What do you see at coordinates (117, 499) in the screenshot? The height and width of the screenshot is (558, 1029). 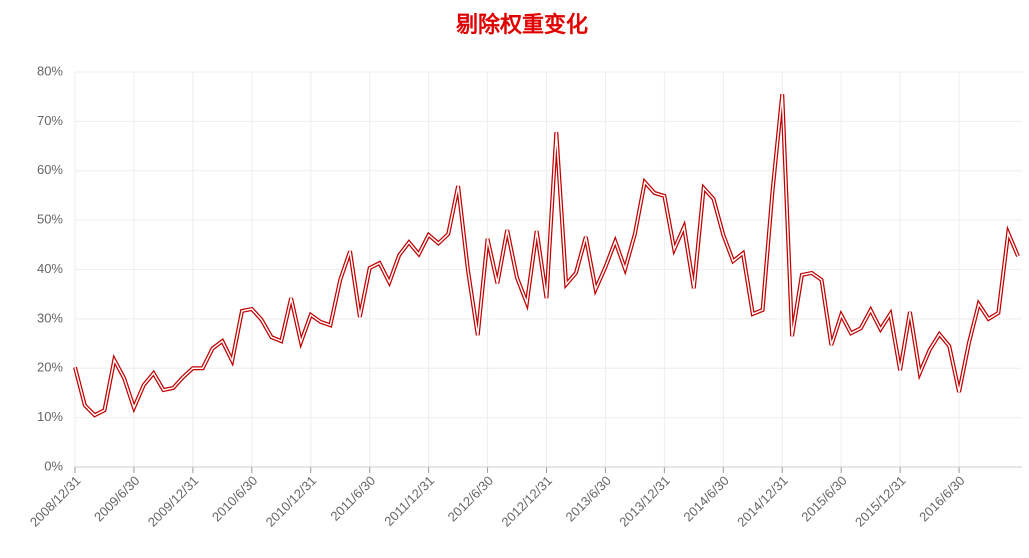 I see `x-tick-label: 2009/6/30` at bounding box center [117, 499].